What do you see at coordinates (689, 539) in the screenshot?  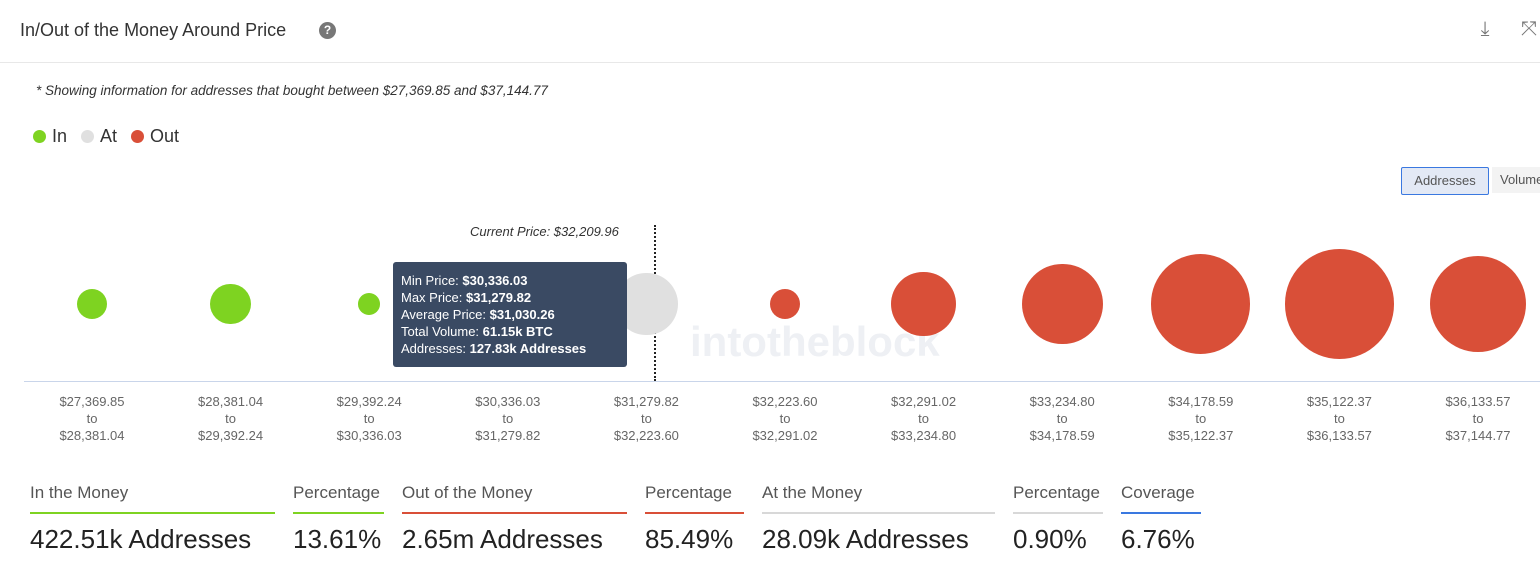 I see `stat-value: 85.49%` at bounding box center [689, 539].